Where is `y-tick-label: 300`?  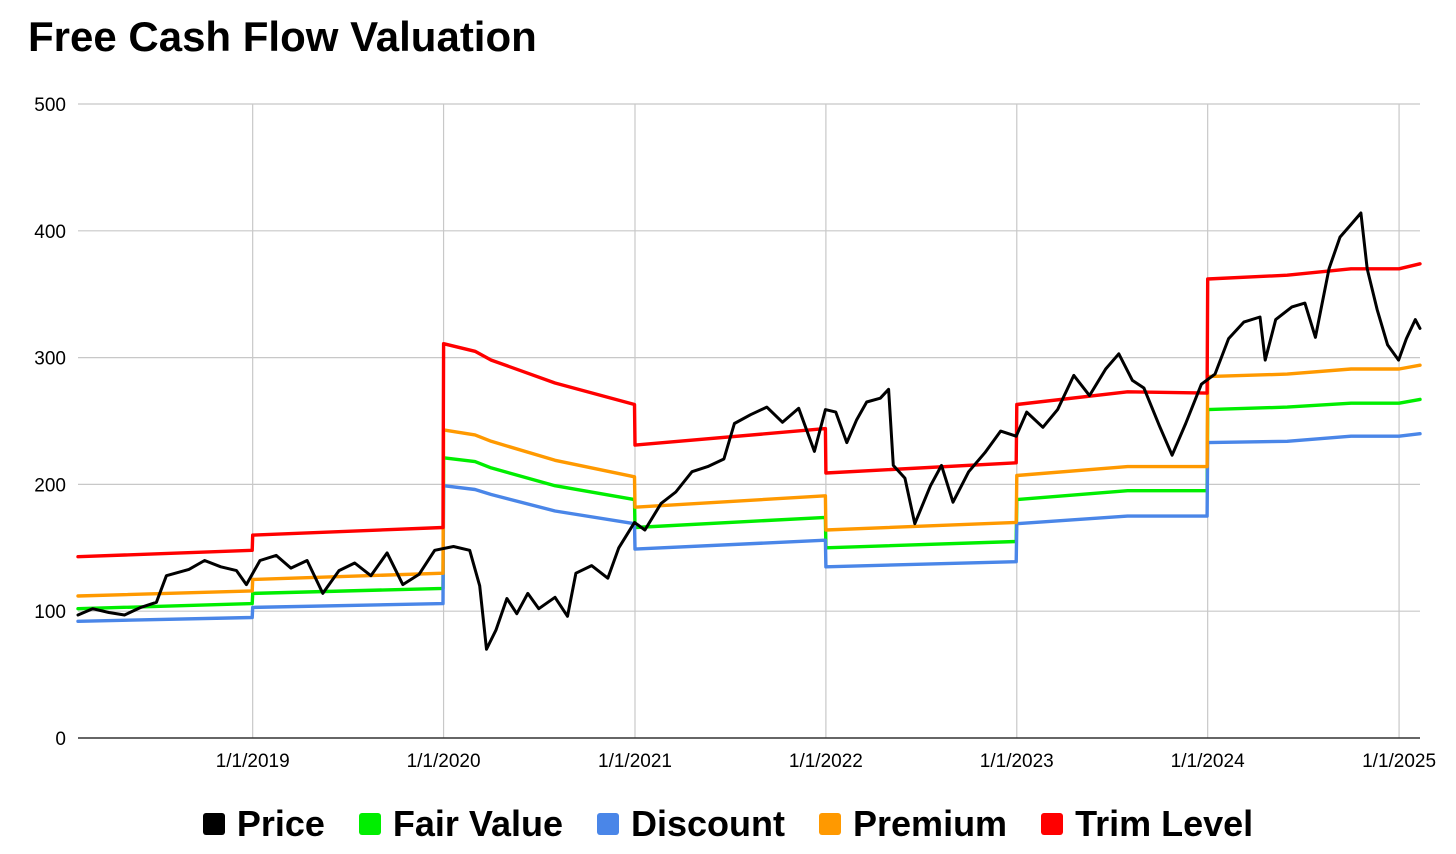 y-tick-label: 300 is located at coordinates (50, 359).